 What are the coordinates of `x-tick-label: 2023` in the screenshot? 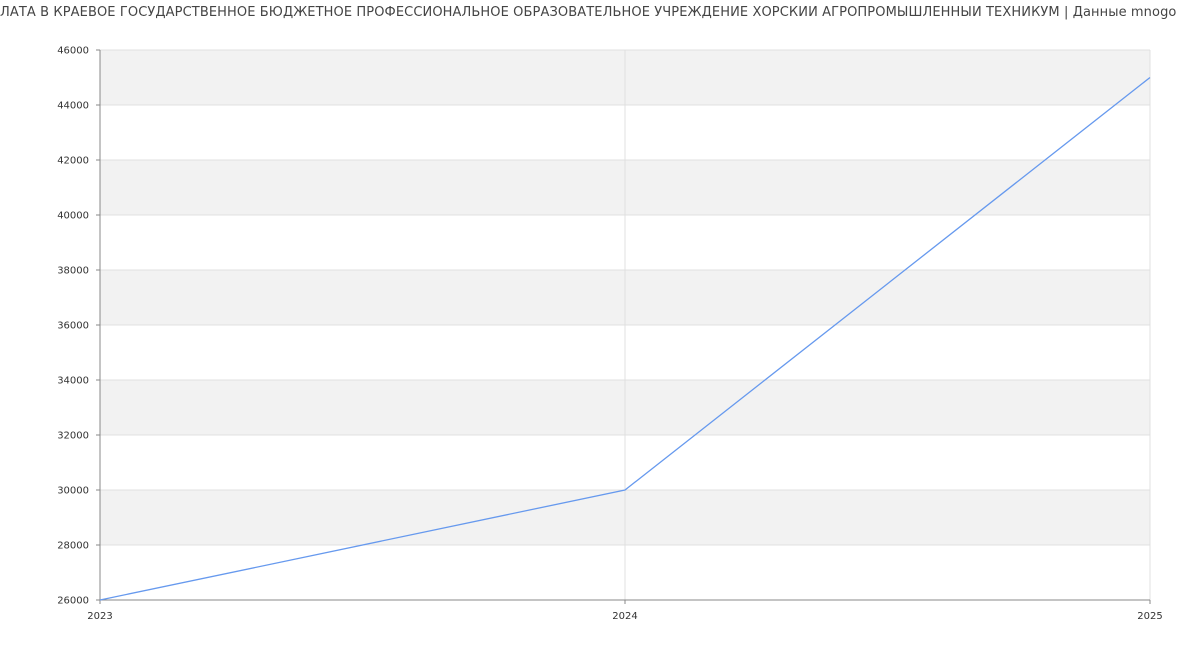 It's located at (99, 616).